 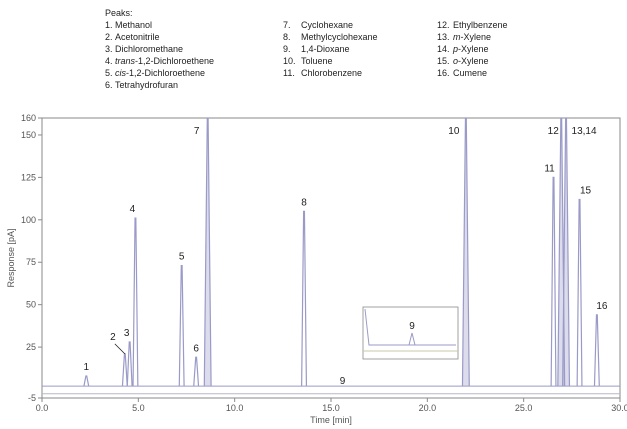 I want to click on legend-item-suffix: Cumene, so click(x=470, y=73).